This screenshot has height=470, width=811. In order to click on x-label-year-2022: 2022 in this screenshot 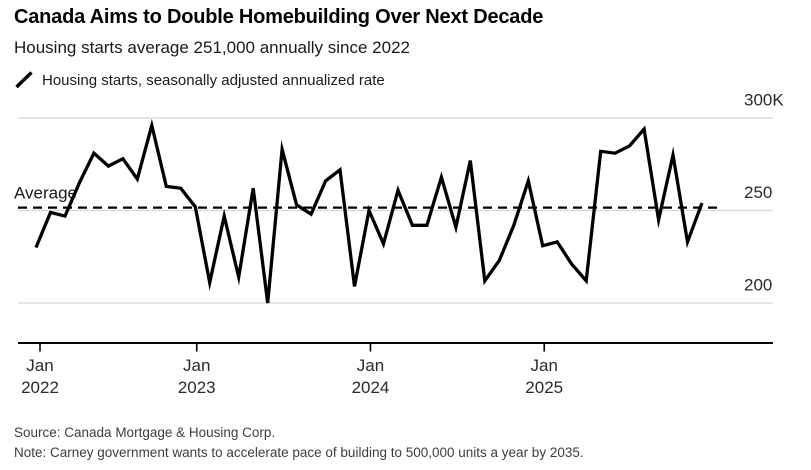, I will do `click(40, 387)`.